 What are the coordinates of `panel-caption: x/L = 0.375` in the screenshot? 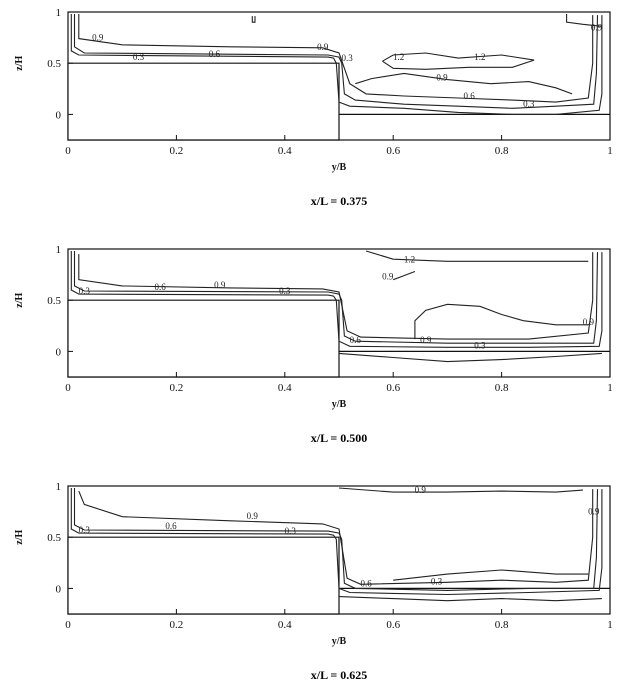 It's located at (339, 201).